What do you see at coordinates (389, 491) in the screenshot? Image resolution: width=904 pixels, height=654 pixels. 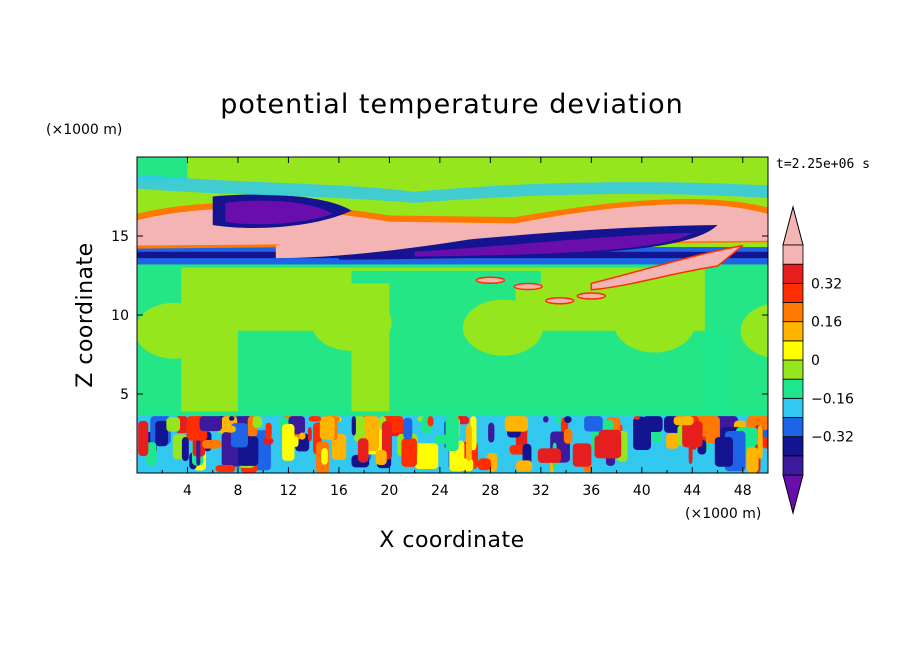 I see `x-tick-label: 20` at bounding box center [389, 491].